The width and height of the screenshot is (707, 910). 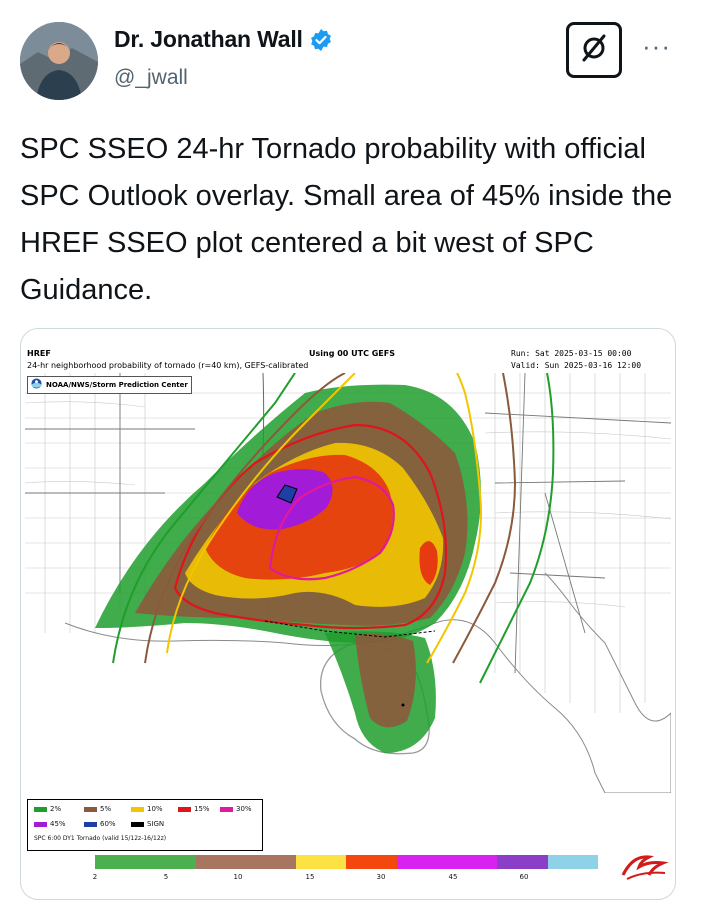 I want to click on legend-item: 10%, so click(x=147, y=809).